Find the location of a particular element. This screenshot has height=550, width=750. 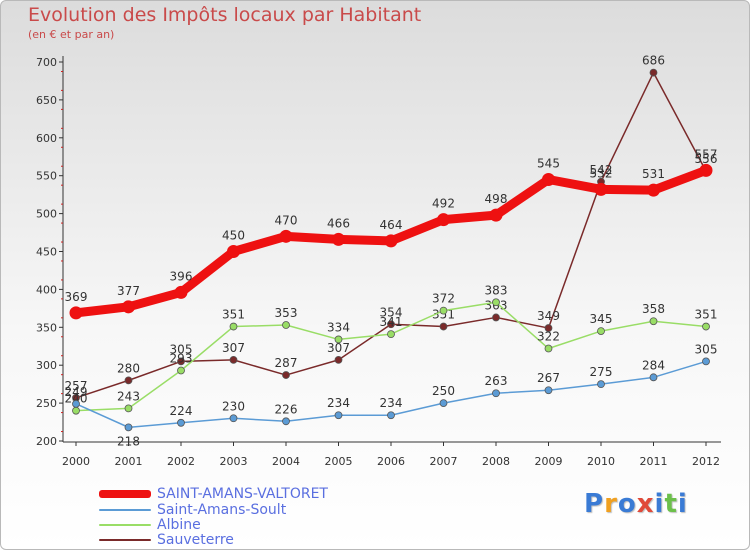

y-tick-label: 650 is located at coordinates (46, 100).